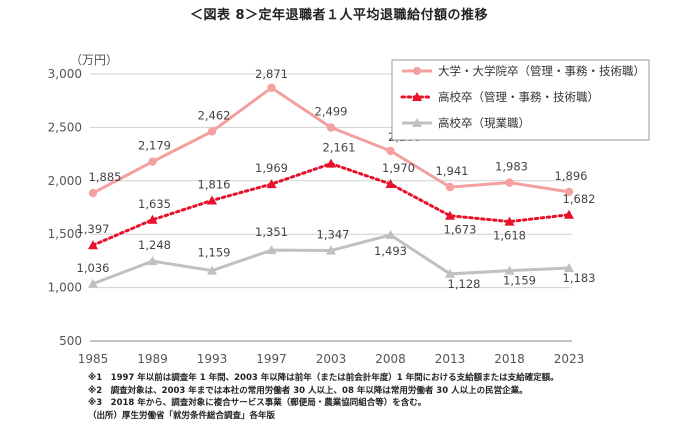 Image resolution: width=678 pixels, height=445 pixels. I want to click on legend: 大学・大学院卒（管理・事務・技術職） 高校卒（管理・事務・技術職） 高校卒（現業職）, so click(520, 100).